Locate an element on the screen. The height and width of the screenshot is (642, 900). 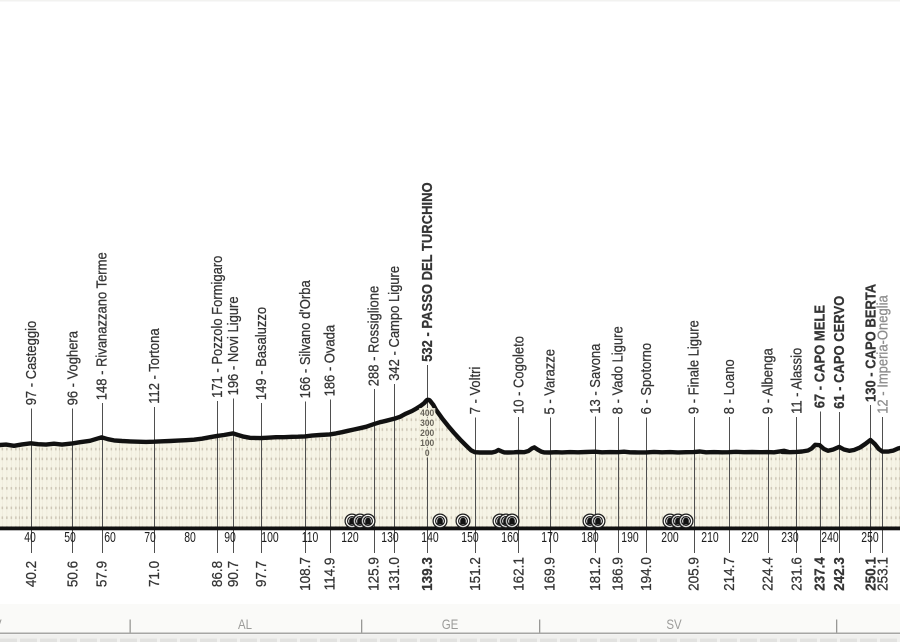
svg-text: 131.0 is located at coordinates (394, 574).